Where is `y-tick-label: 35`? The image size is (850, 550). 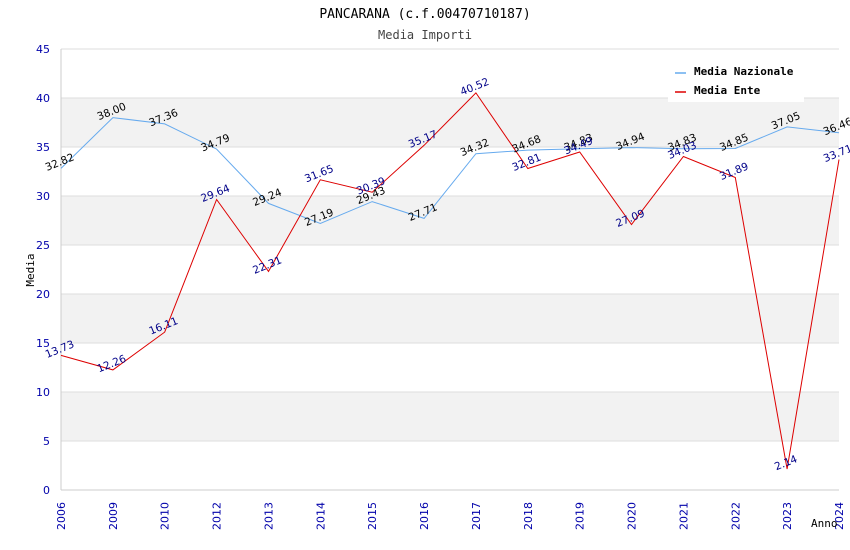
y-tick-label: 35 is located at coordinates (43, 147).